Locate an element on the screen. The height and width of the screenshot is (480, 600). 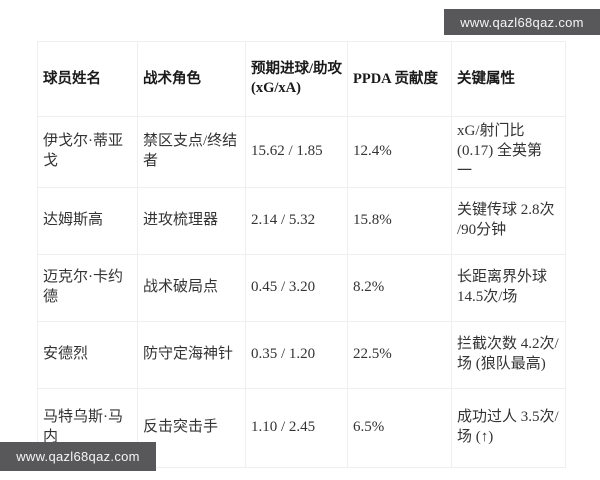
cell-xg-xa: 2.14 / 5.32 is located at coordinates (296, 221).